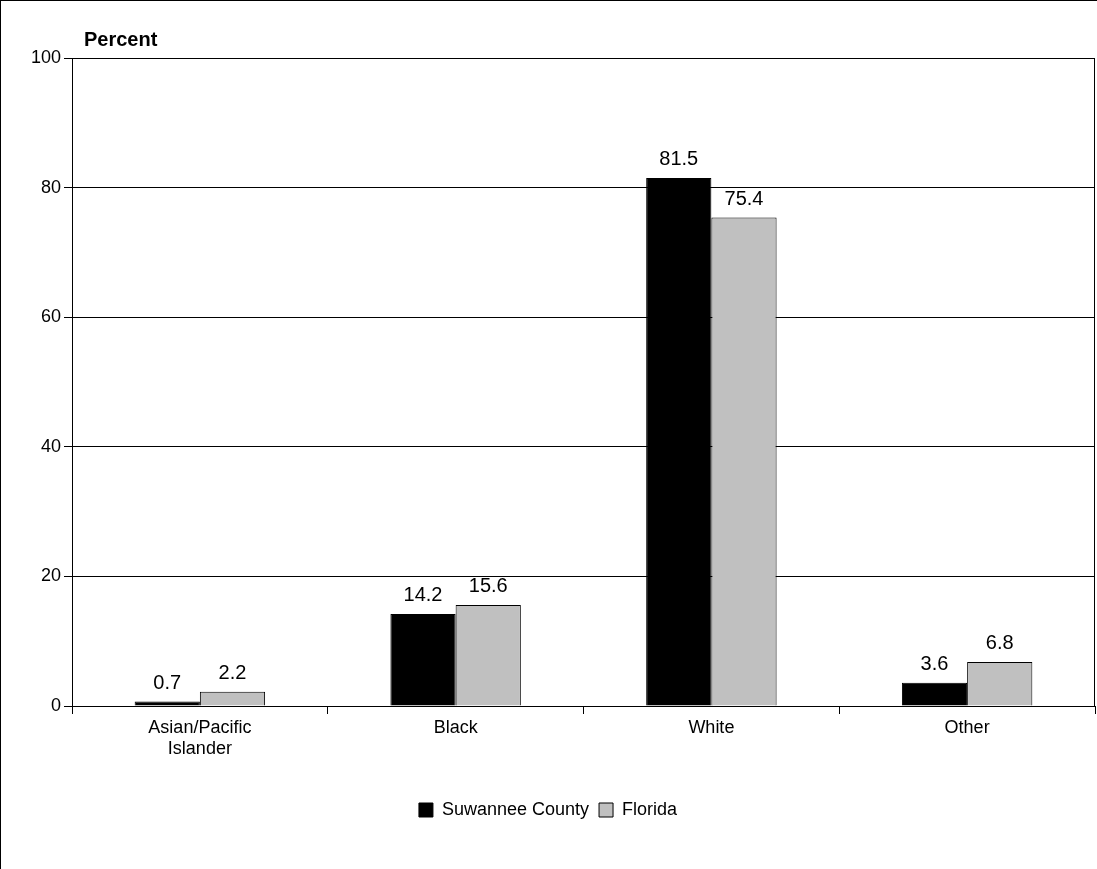 The width and height of the screenshot is (1097, 869). What do you see at coordinates (55, 704) in the screenshot?
I see `y-tick-label: 0` at bounding box center [55, 704].